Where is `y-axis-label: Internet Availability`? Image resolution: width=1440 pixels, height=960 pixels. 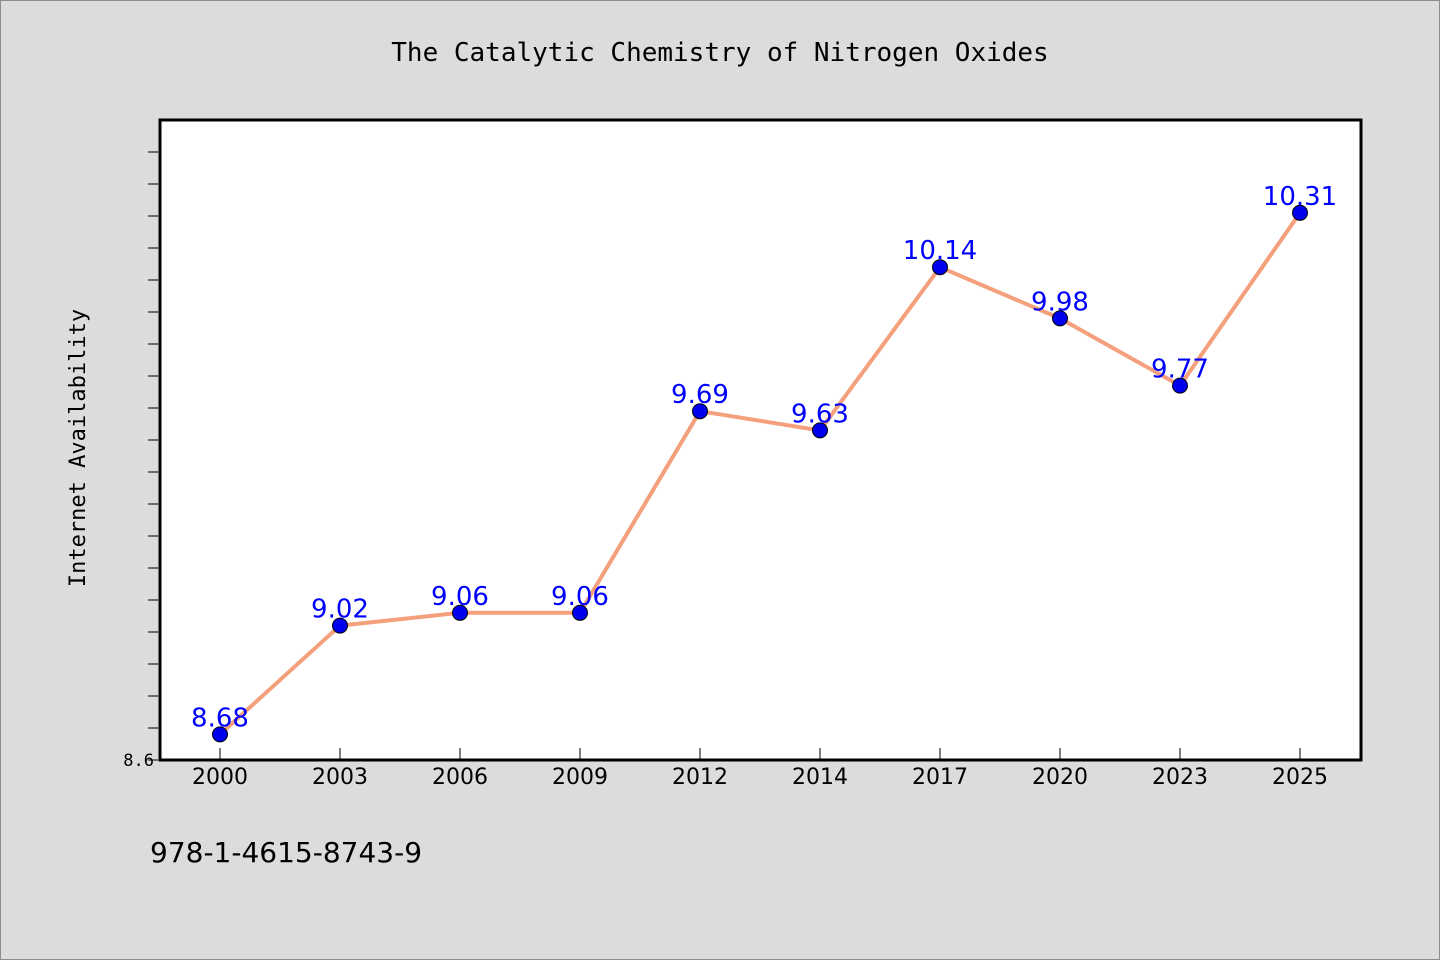 y-axis-label: Internet Availability is located at coordinates (78, 448).